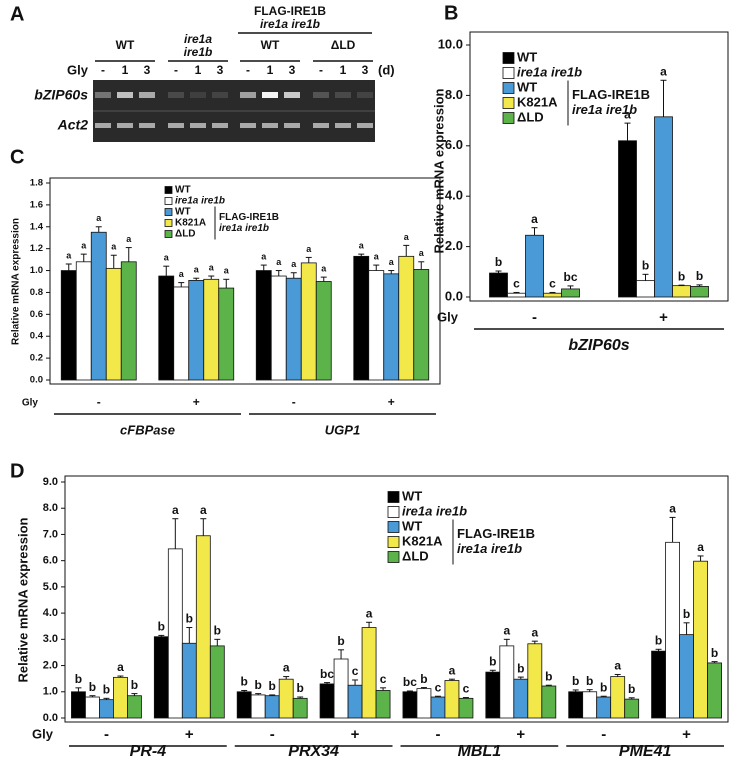 This screenshot has height=763, width=735. I want to click on gene-label: PRX34, so click(313, 751).